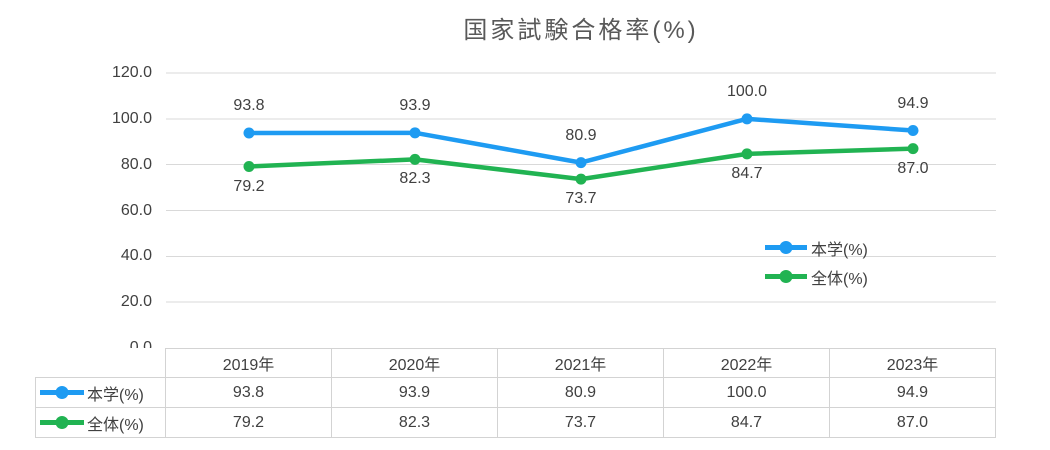  I want to click on chart-title: 国家試験合格率(%), so click(581, 30).